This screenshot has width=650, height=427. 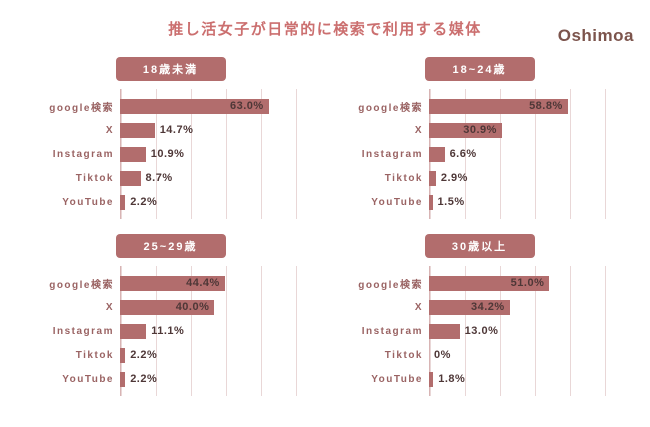 What do you see at coordinates (479, 154) in the screenshot?
I see `bar-row: Instagram 6.6%` at bounding box center [479, 154].